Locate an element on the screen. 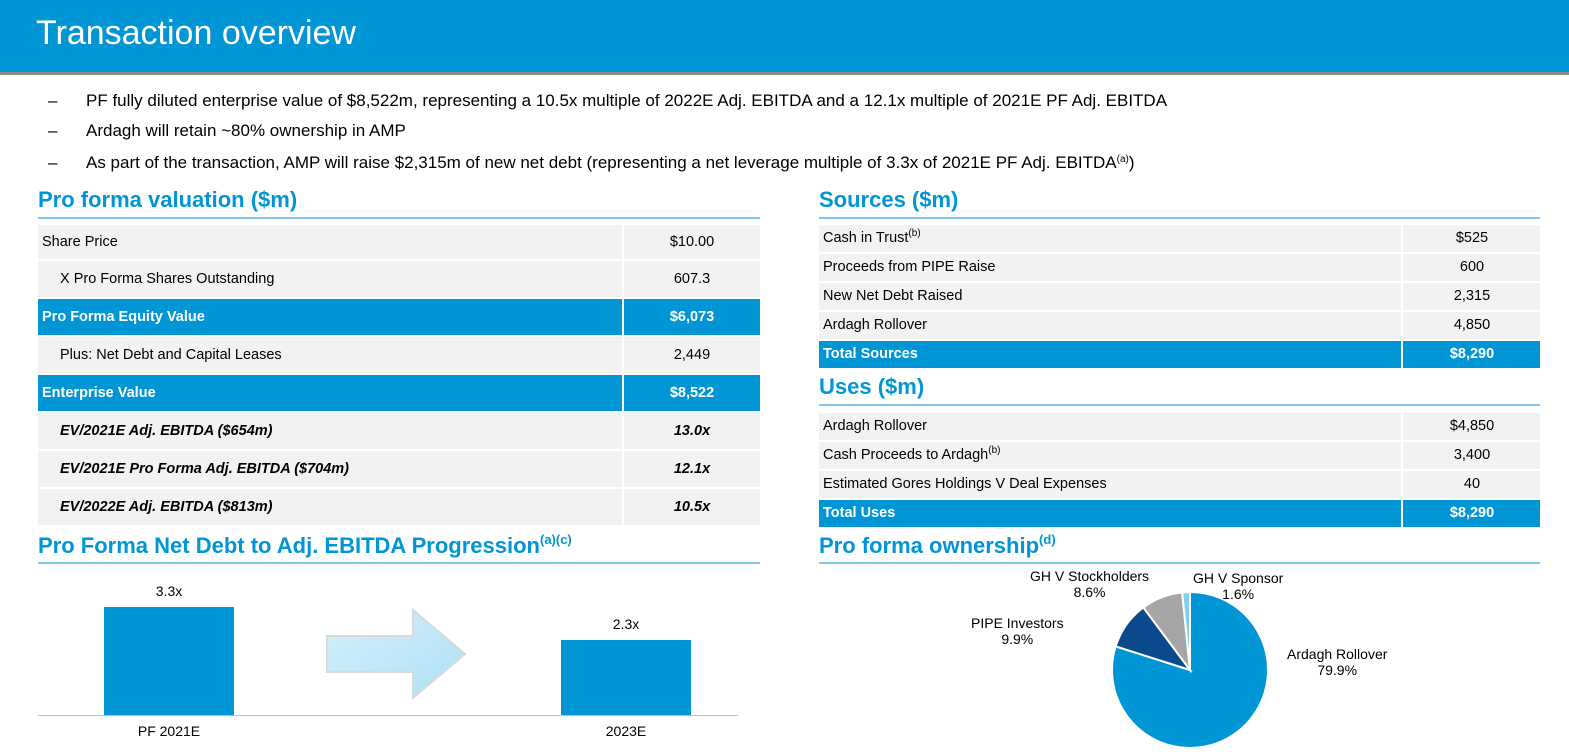  progression-arrow-icon is located at coordinates (396, 654).